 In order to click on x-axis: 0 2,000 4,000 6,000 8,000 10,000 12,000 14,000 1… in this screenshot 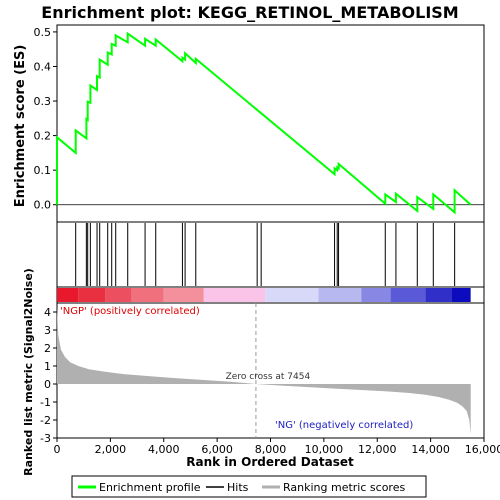, I will do `click(277, 447)`.